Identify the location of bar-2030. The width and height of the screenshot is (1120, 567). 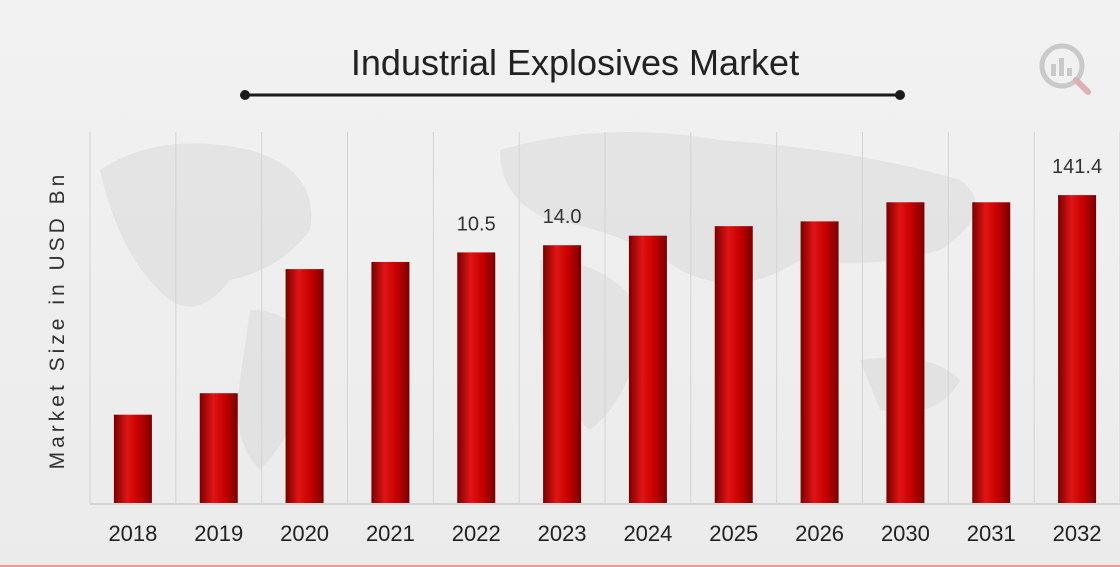
(905, 352).